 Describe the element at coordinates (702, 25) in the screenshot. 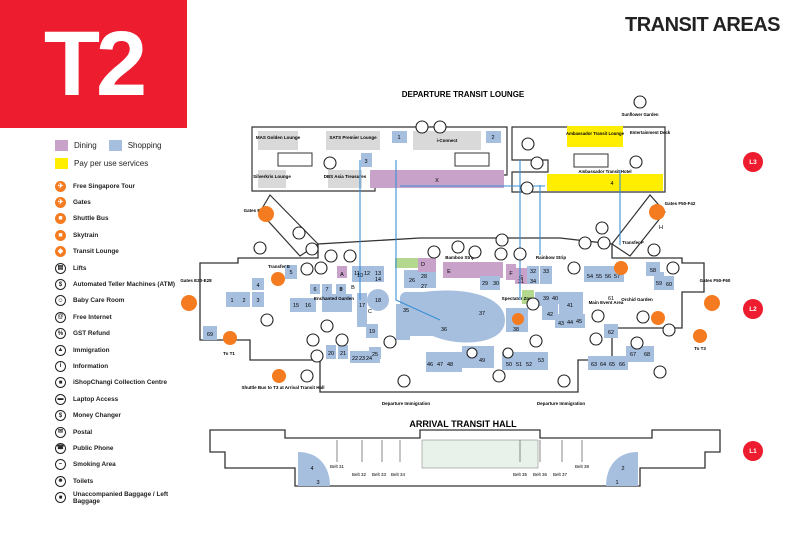

I see `page-title: TRANSIT AREAS` at that location.